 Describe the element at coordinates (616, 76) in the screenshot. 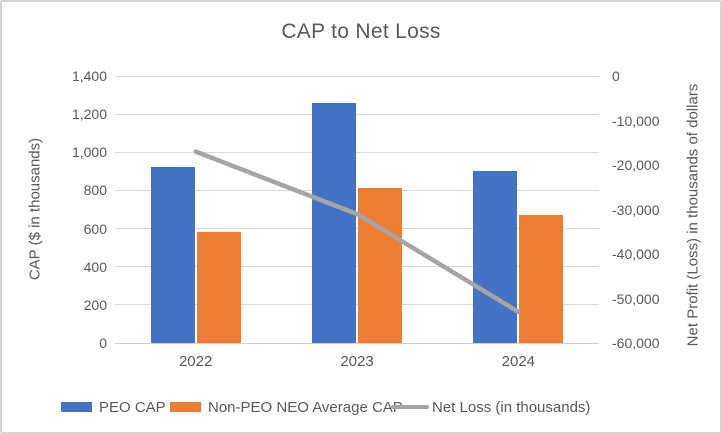

I see `right-axis-tick-label: 0` at that location.